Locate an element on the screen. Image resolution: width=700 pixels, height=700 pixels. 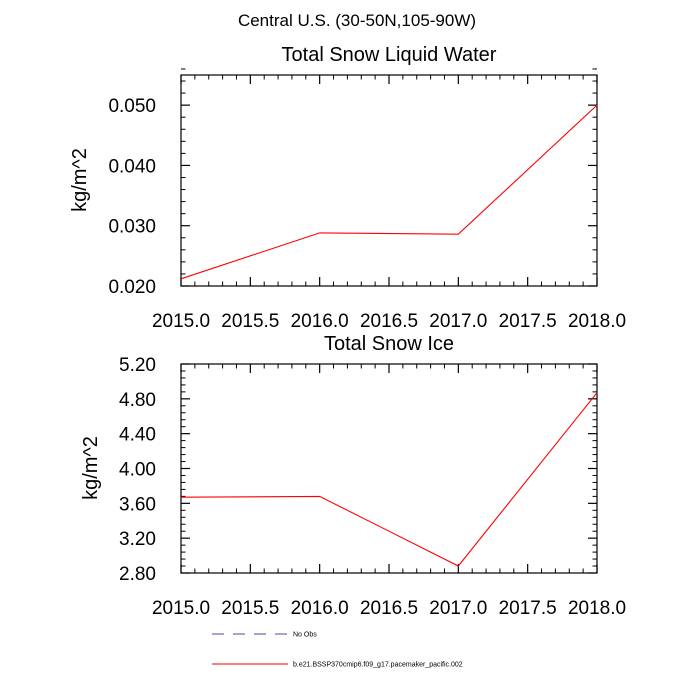
y-tick-label: 3.20 is located at coordinates (137, 539).